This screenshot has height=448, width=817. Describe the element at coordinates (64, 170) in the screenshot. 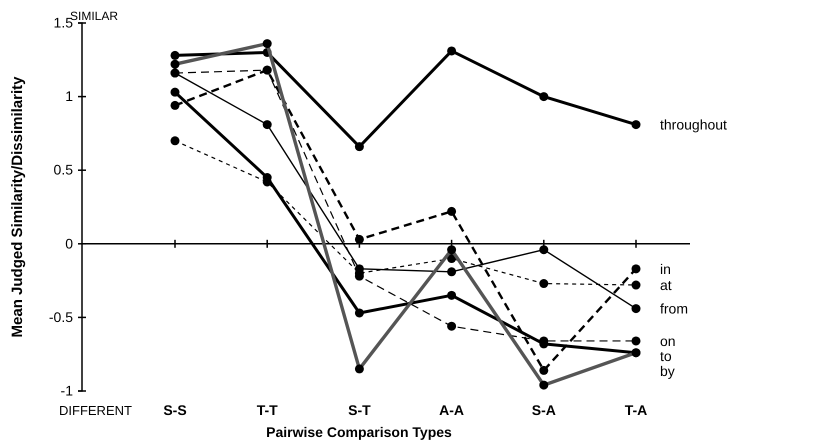

I see `y-tick-label: 0.5` at that location.